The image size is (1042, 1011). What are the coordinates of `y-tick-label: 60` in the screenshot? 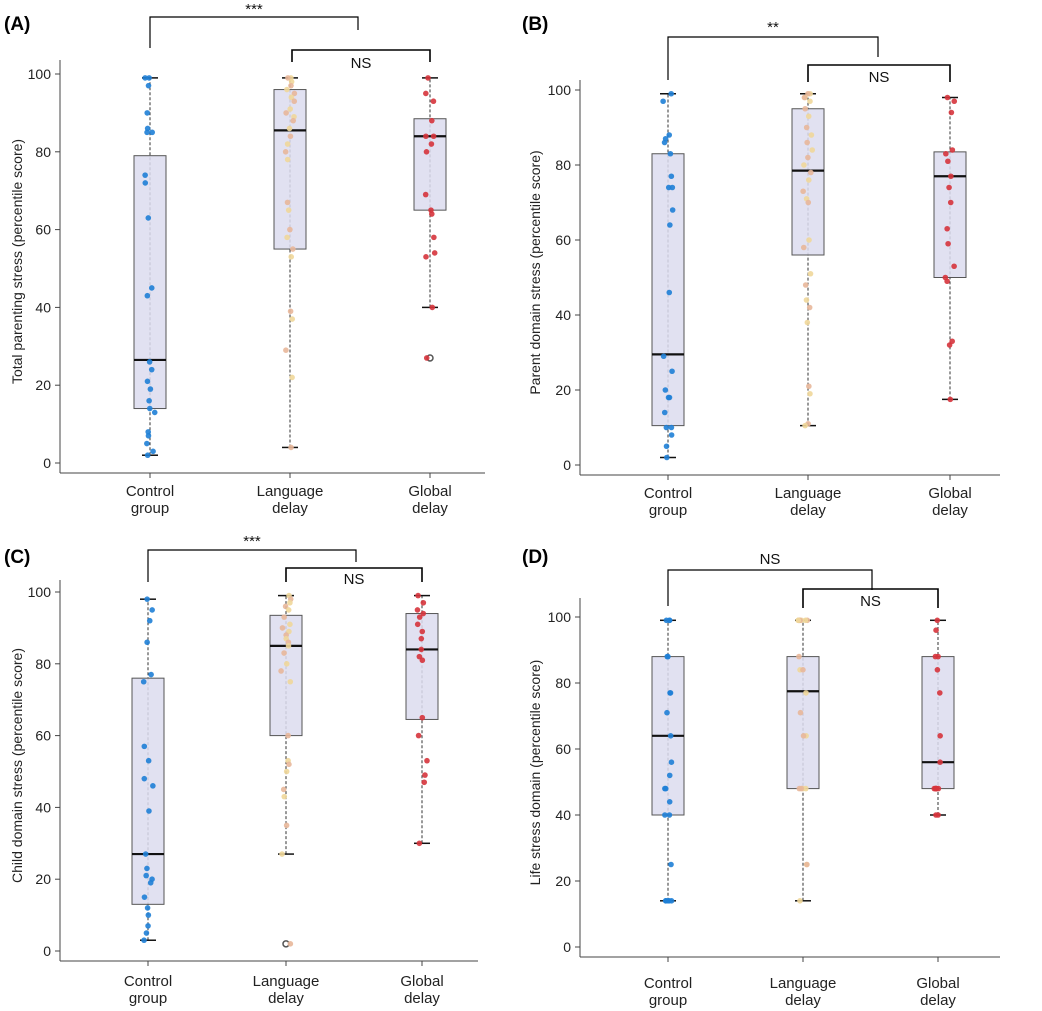 It's located at (563, 240).